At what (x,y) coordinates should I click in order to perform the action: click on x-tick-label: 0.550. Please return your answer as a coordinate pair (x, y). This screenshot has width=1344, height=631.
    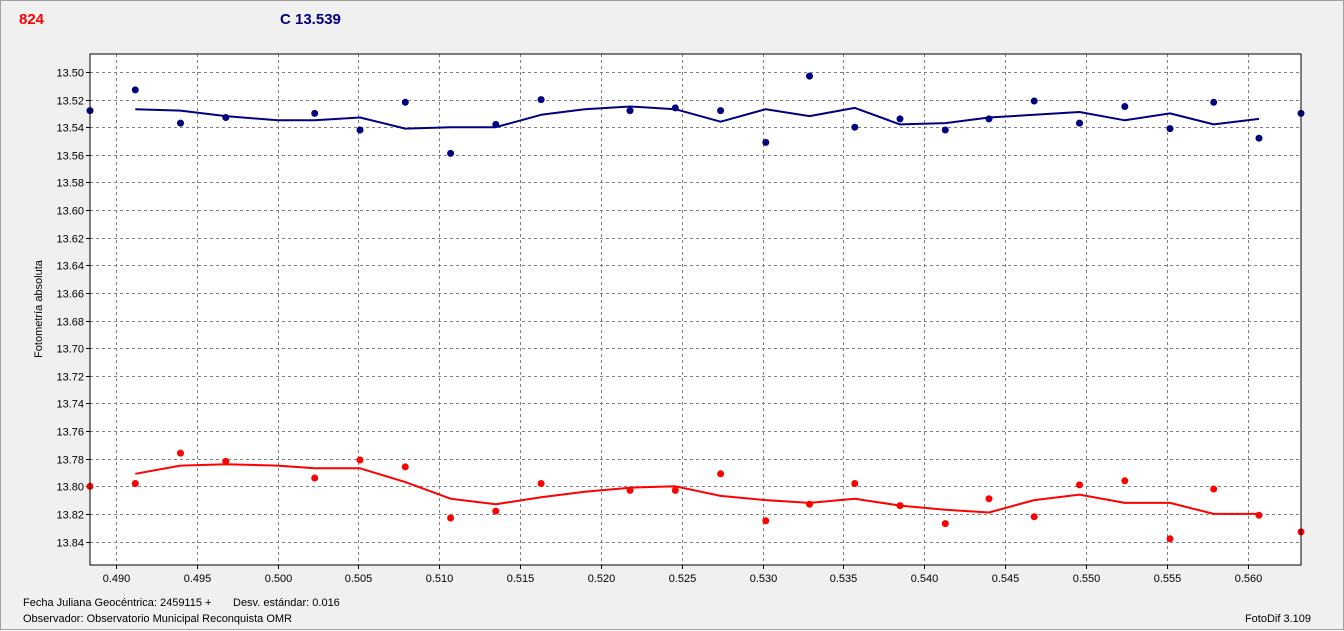
    Looking at the image, I should click on (1087, 579).